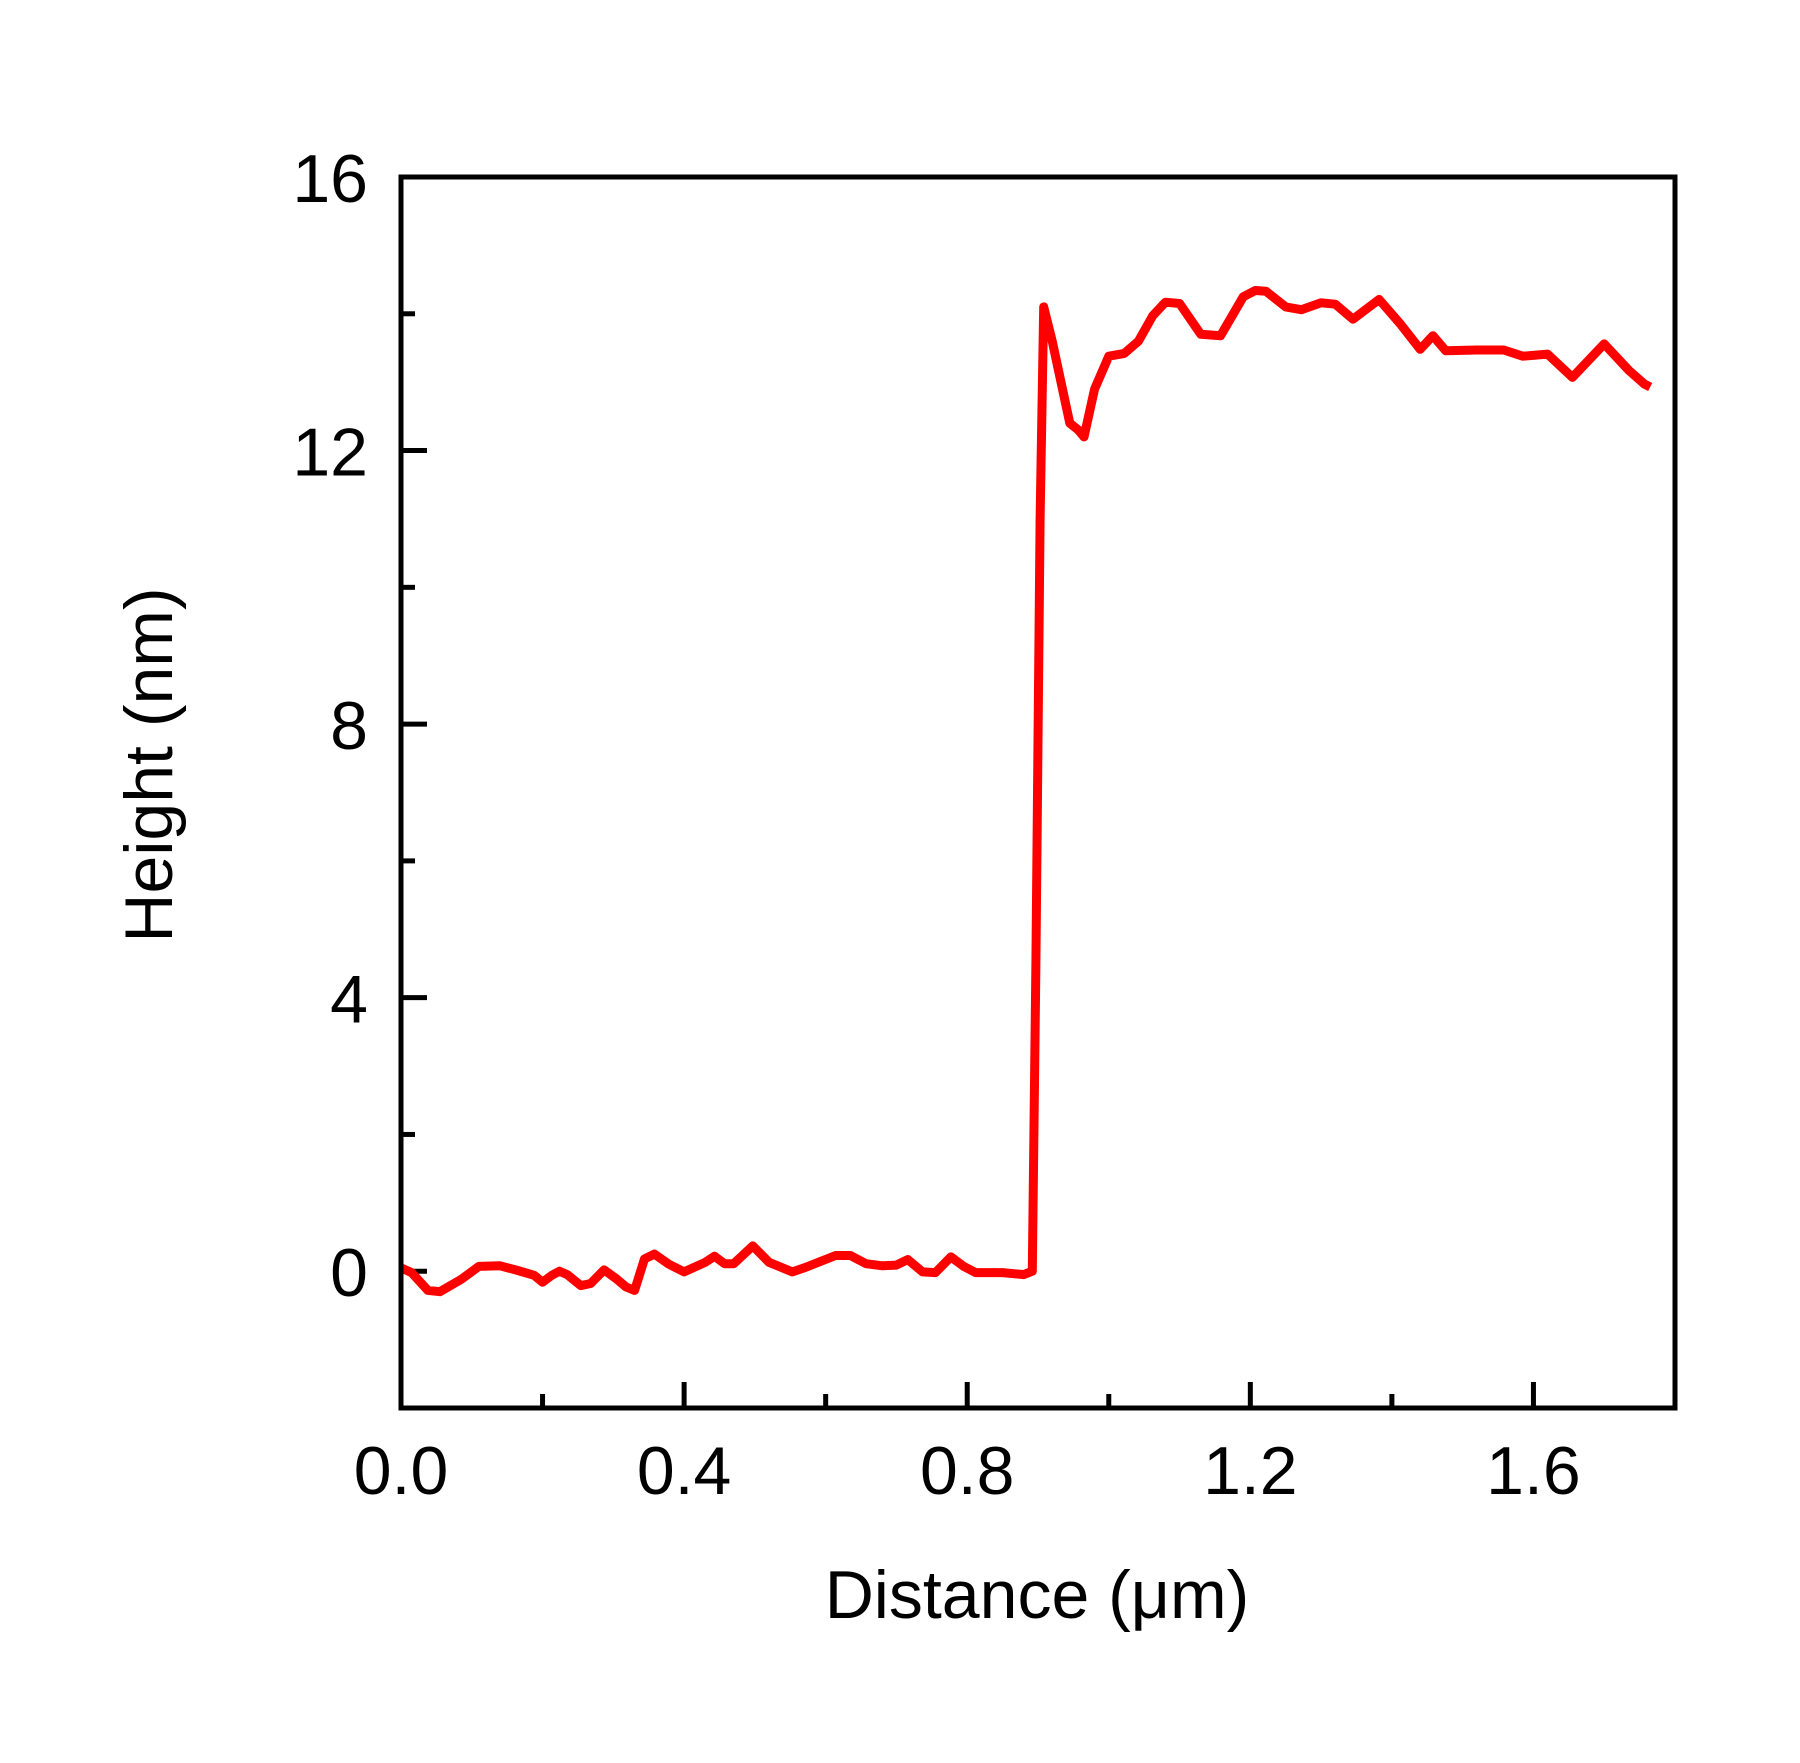  I want to click on x-tick-label: 0.8, so click(967, 1471).